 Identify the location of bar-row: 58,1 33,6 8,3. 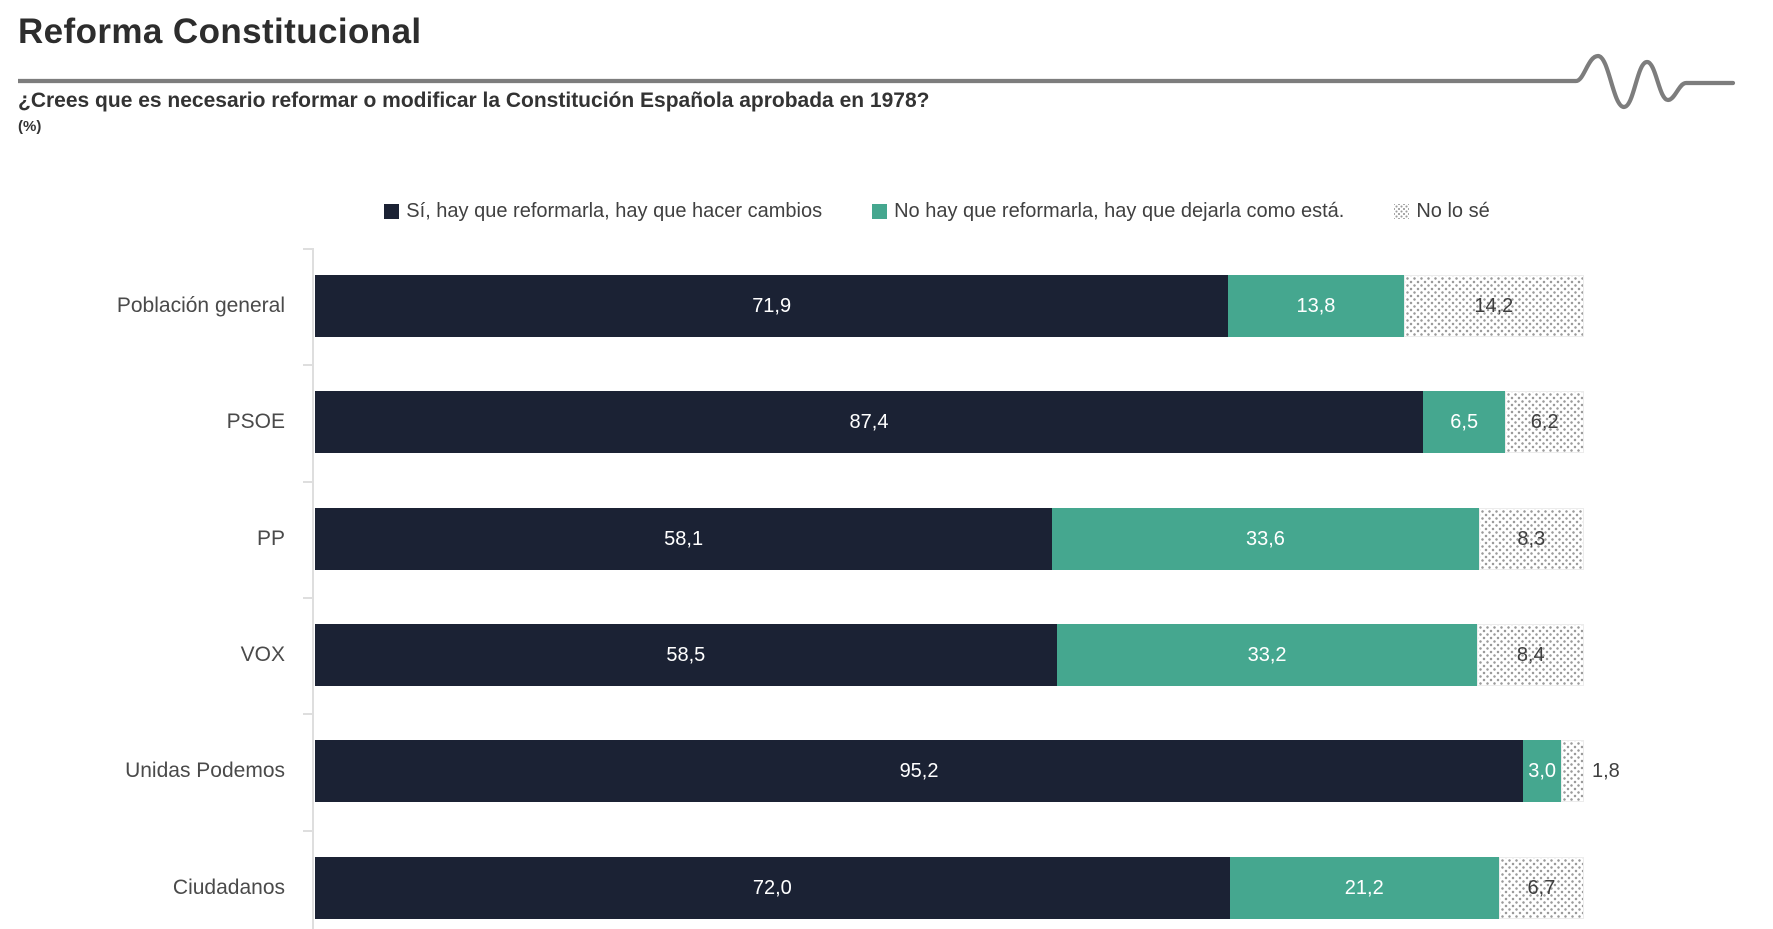
(949, 538).